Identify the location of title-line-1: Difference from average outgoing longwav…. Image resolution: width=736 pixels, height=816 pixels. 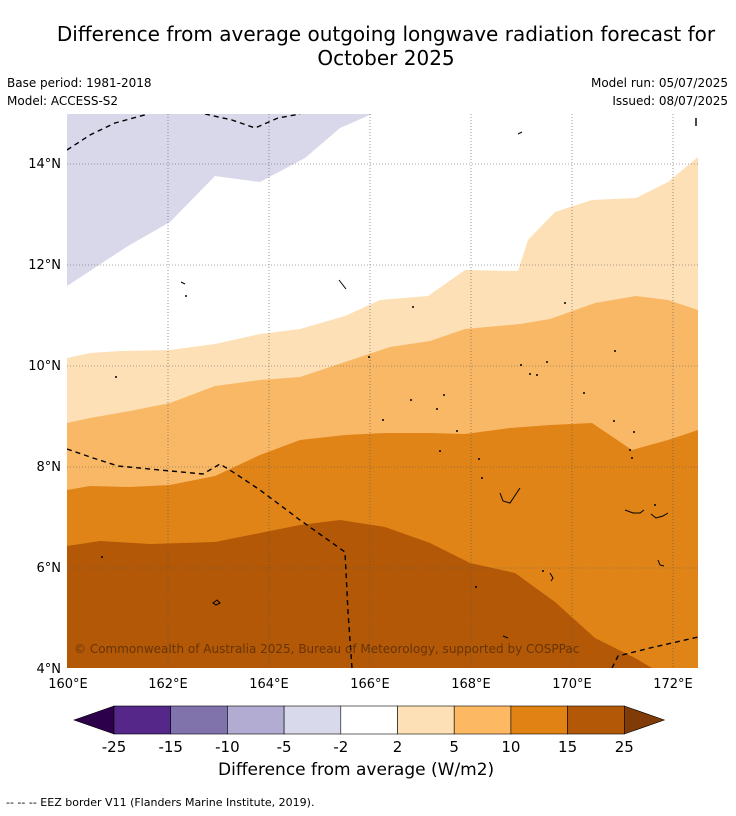
(386, 34).